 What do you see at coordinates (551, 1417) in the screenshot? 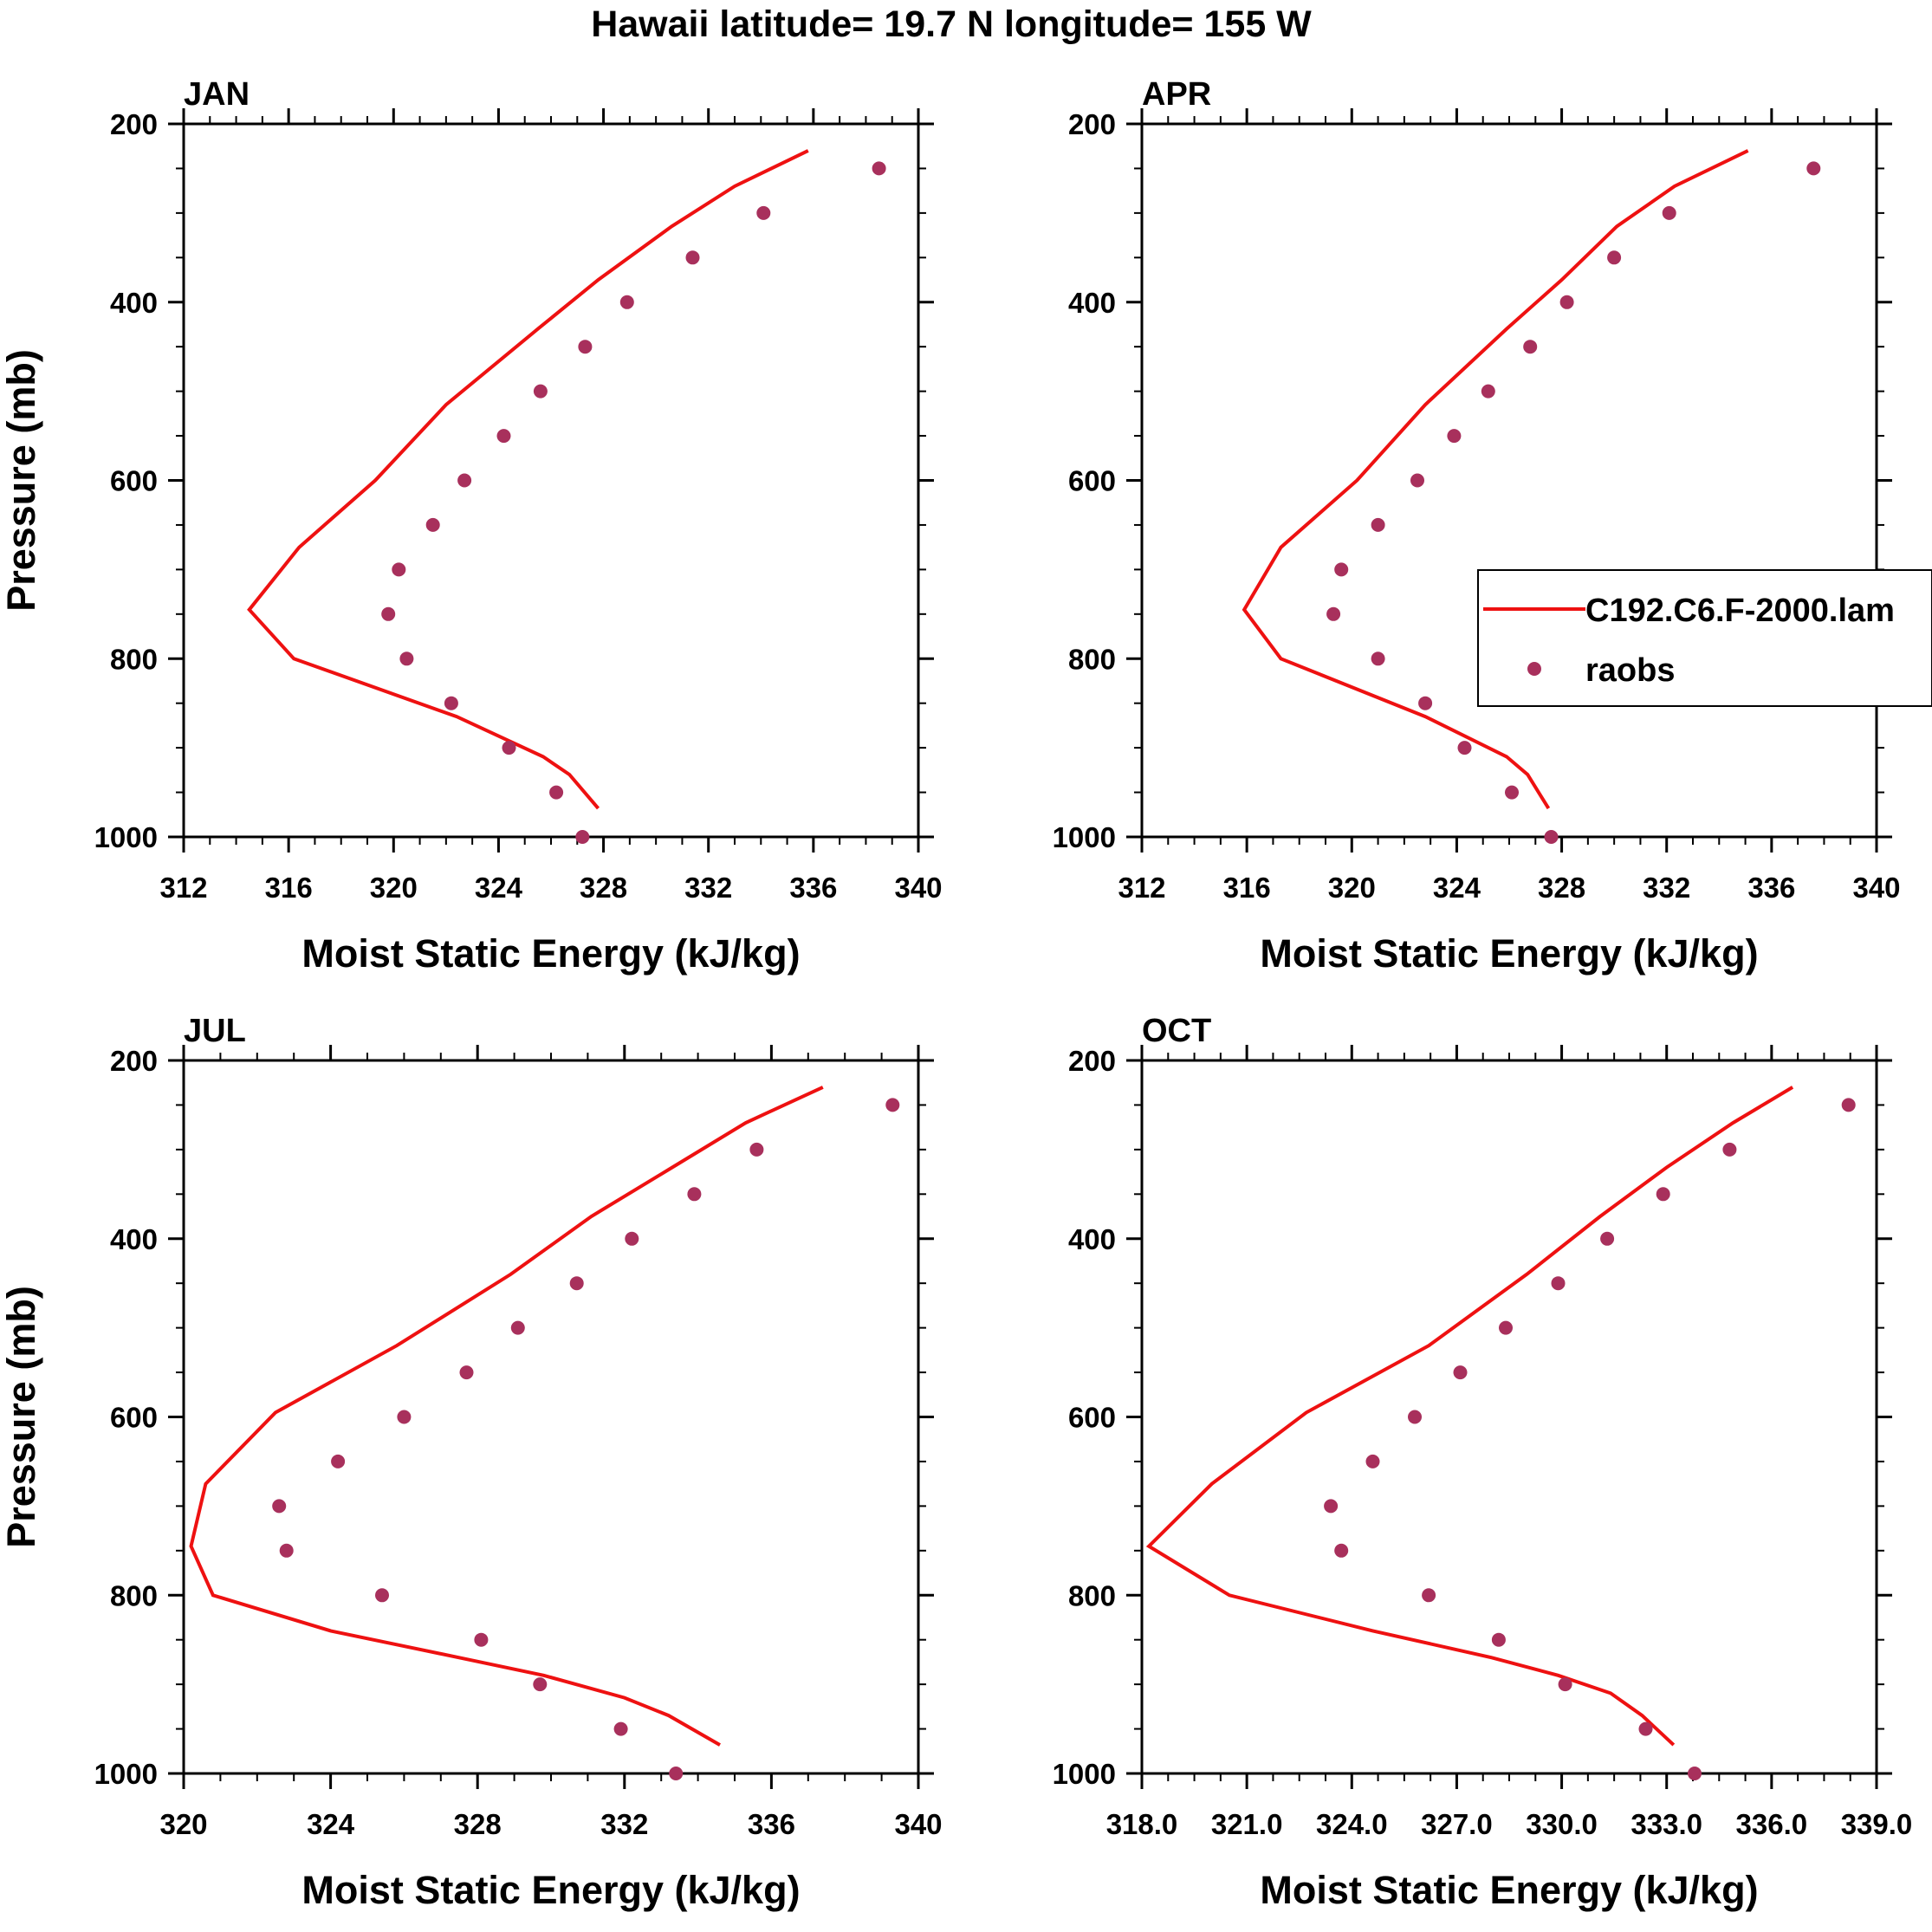
I see `panel-jul-frame` at bounding box center [551, 1417].